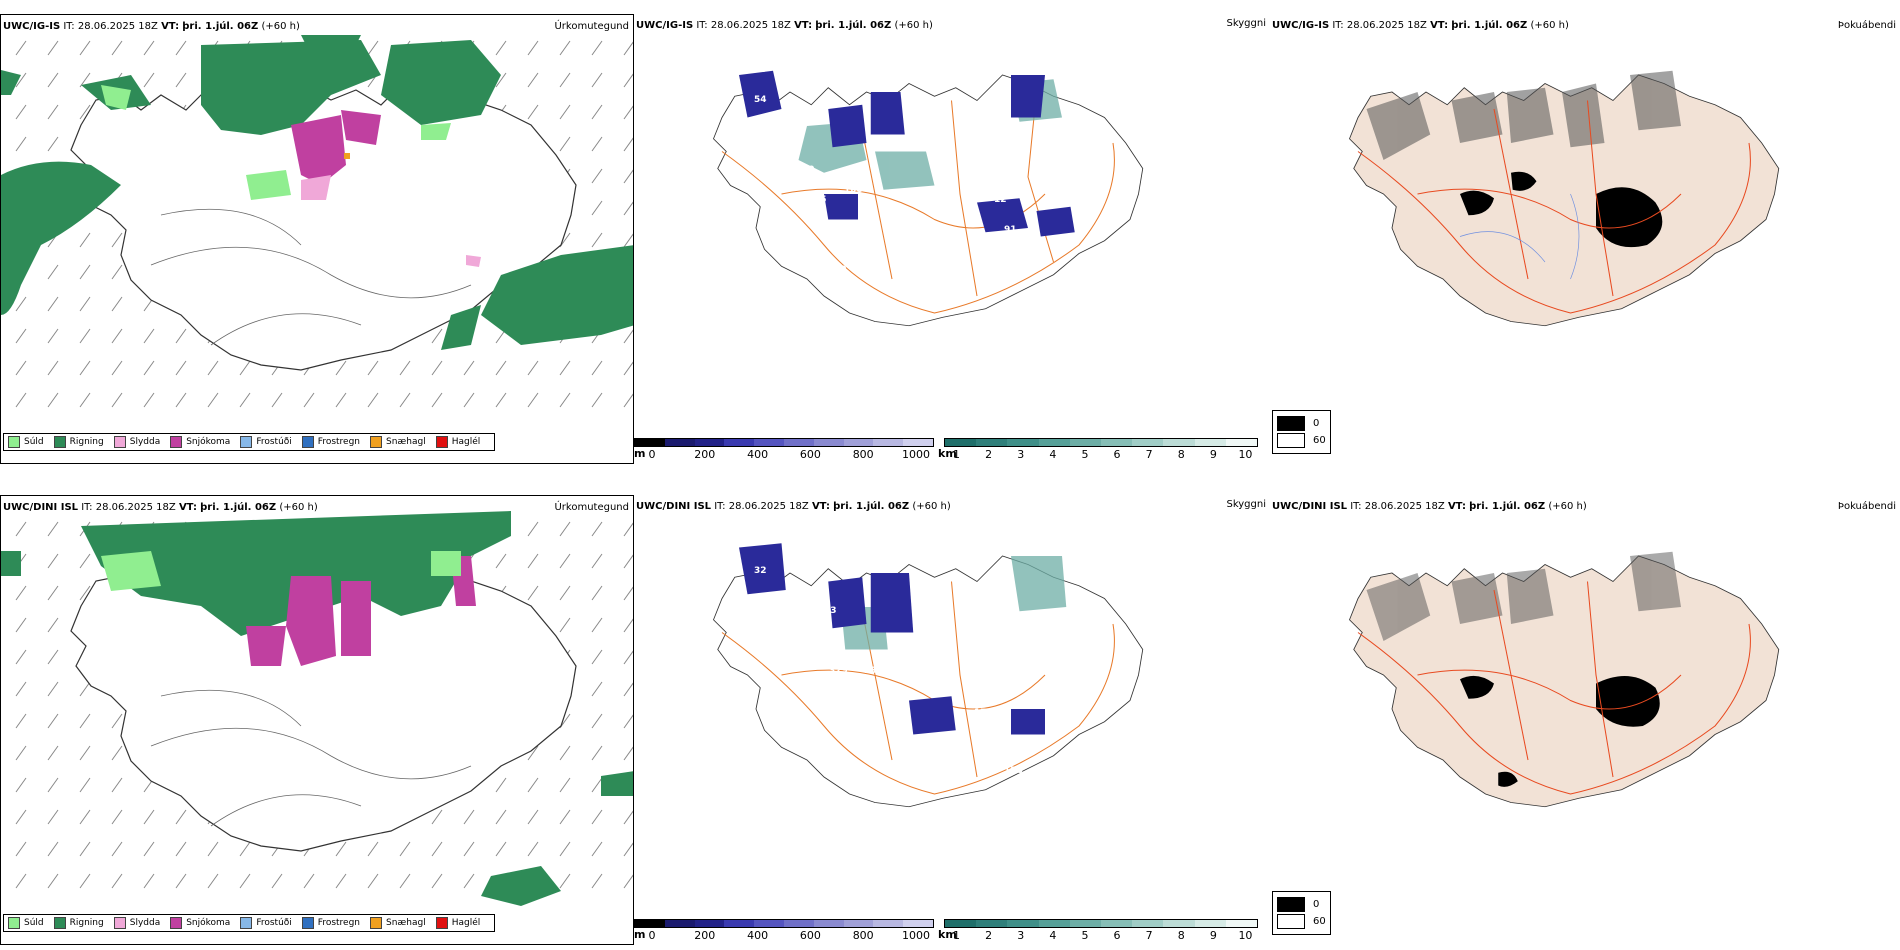 The width and height of the screenshot is (1900, 950). I want to click on peak-label: 150, so click(769, 130).